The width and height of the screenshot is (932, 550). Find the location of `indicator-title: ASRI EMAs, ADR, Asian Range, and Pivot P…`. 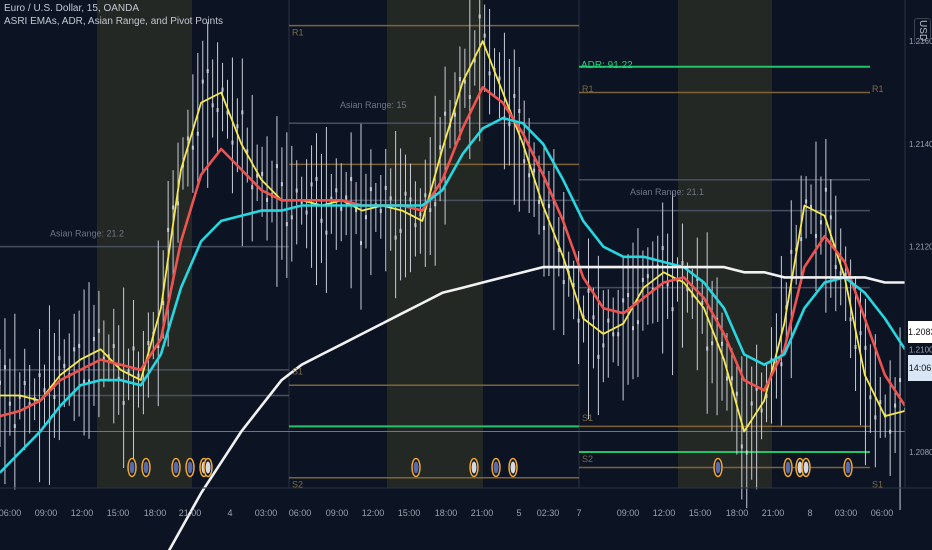

indicator-title: ASRI EMAs, ADR, Asian Range, and Pivot P… is located at coordinates (113, 21).